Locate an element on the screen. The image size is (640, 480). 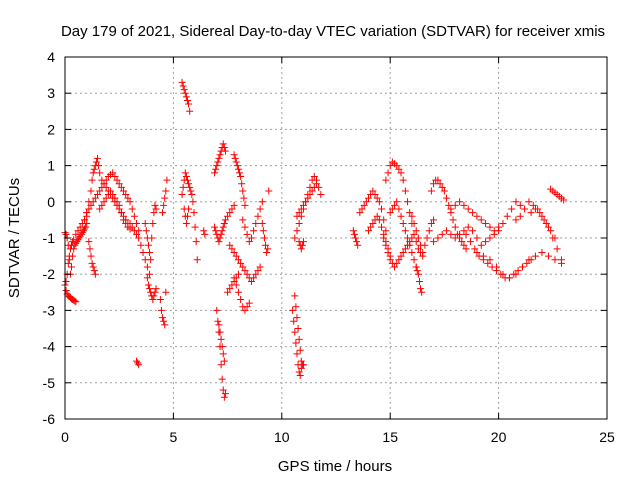
data-point-arc-8h-up is located at coordinates (238, 169).